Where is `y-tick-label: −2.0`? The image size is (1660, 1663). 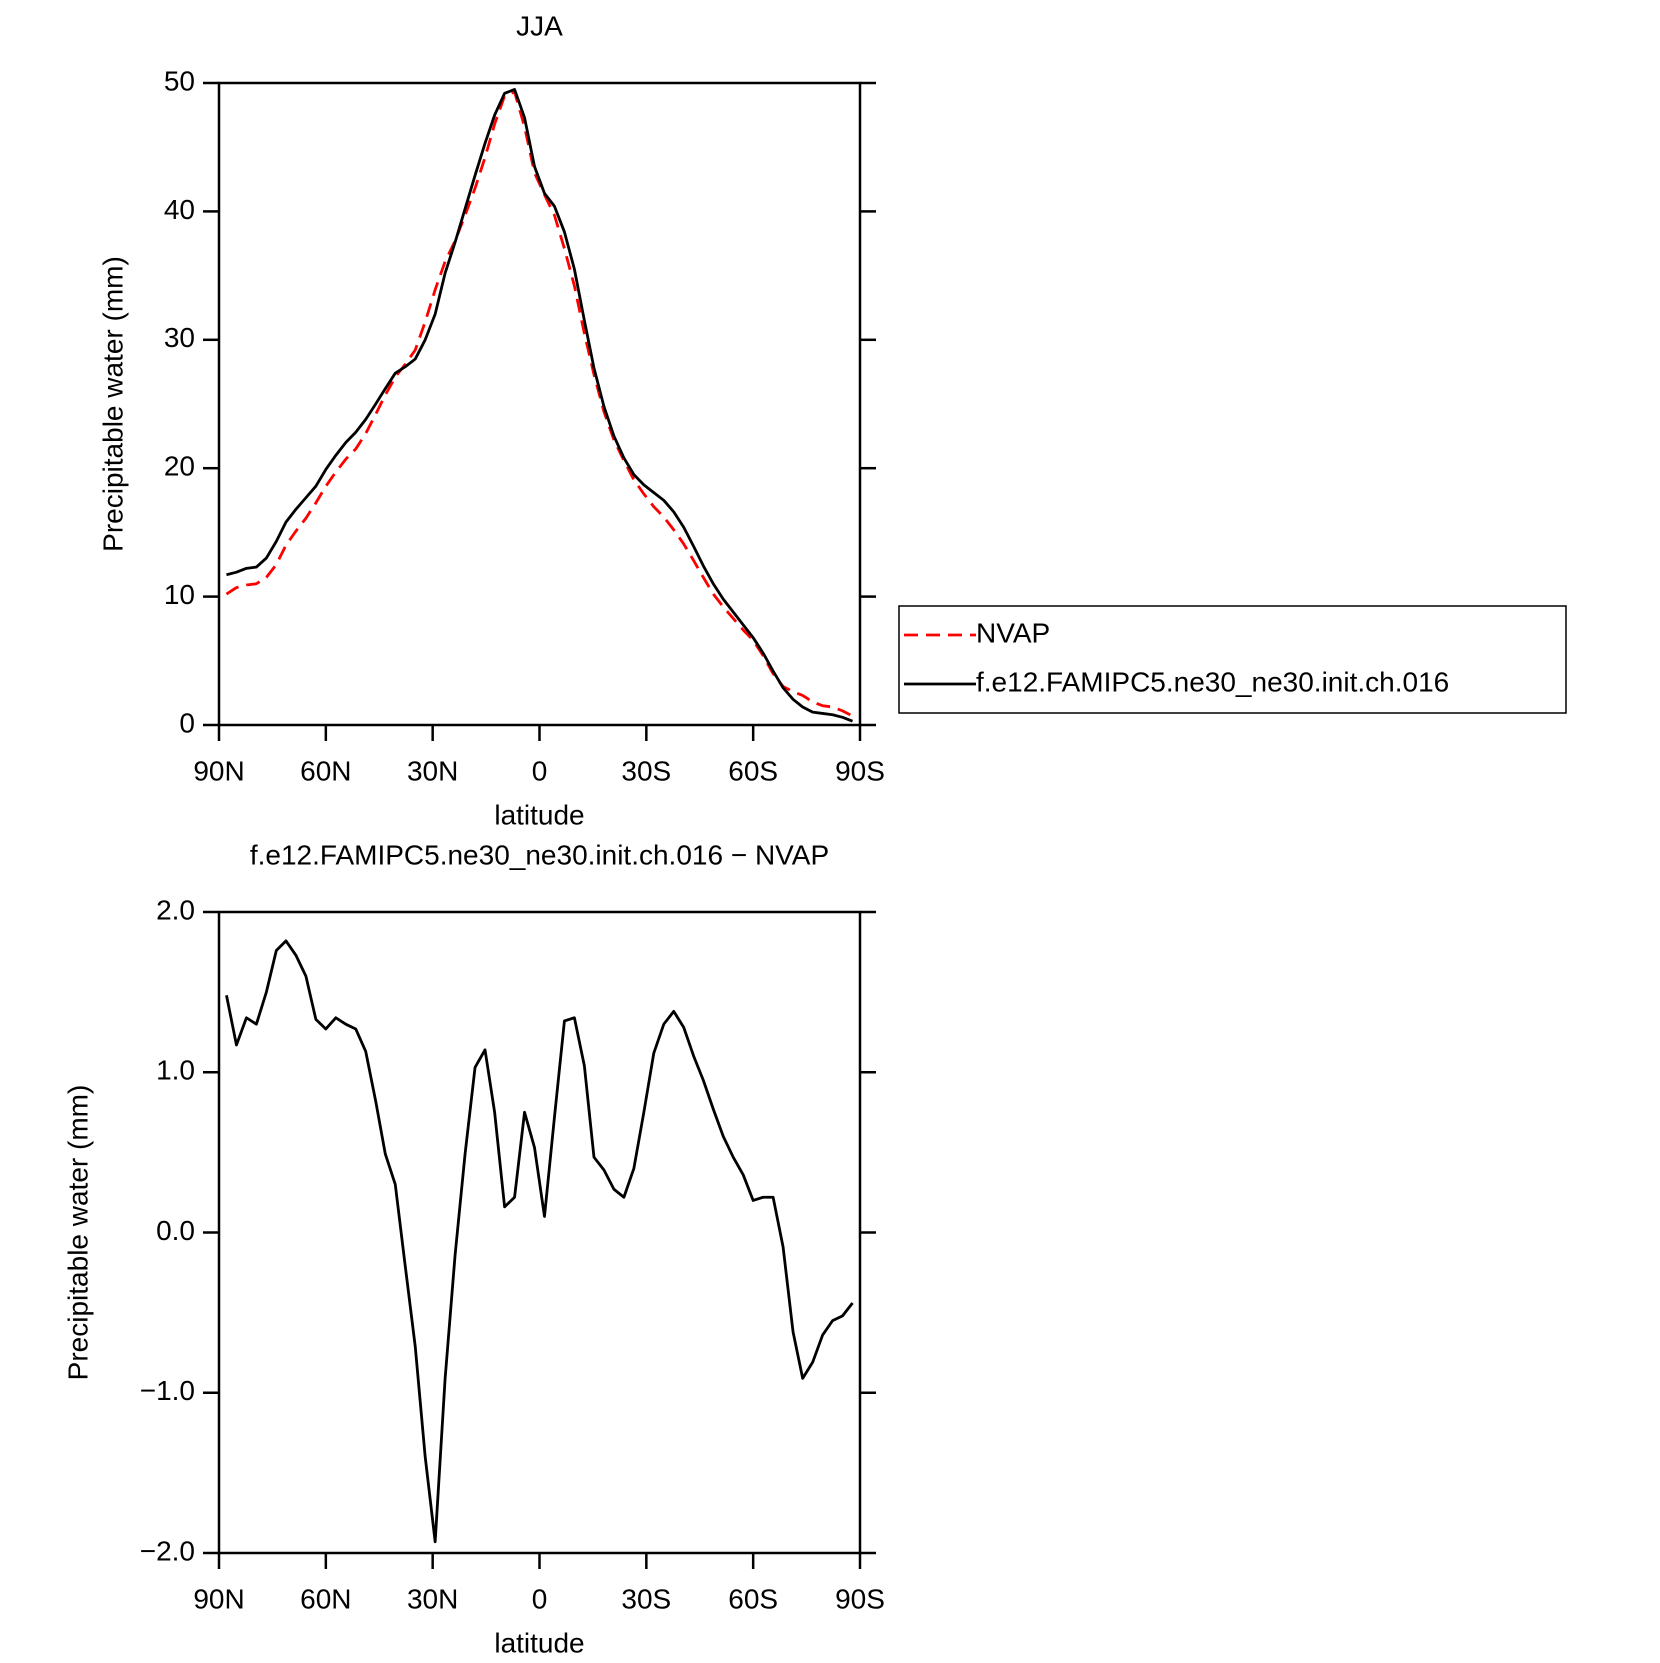 y-tick-label: −2.0 is located at coordinates (167, 1550).